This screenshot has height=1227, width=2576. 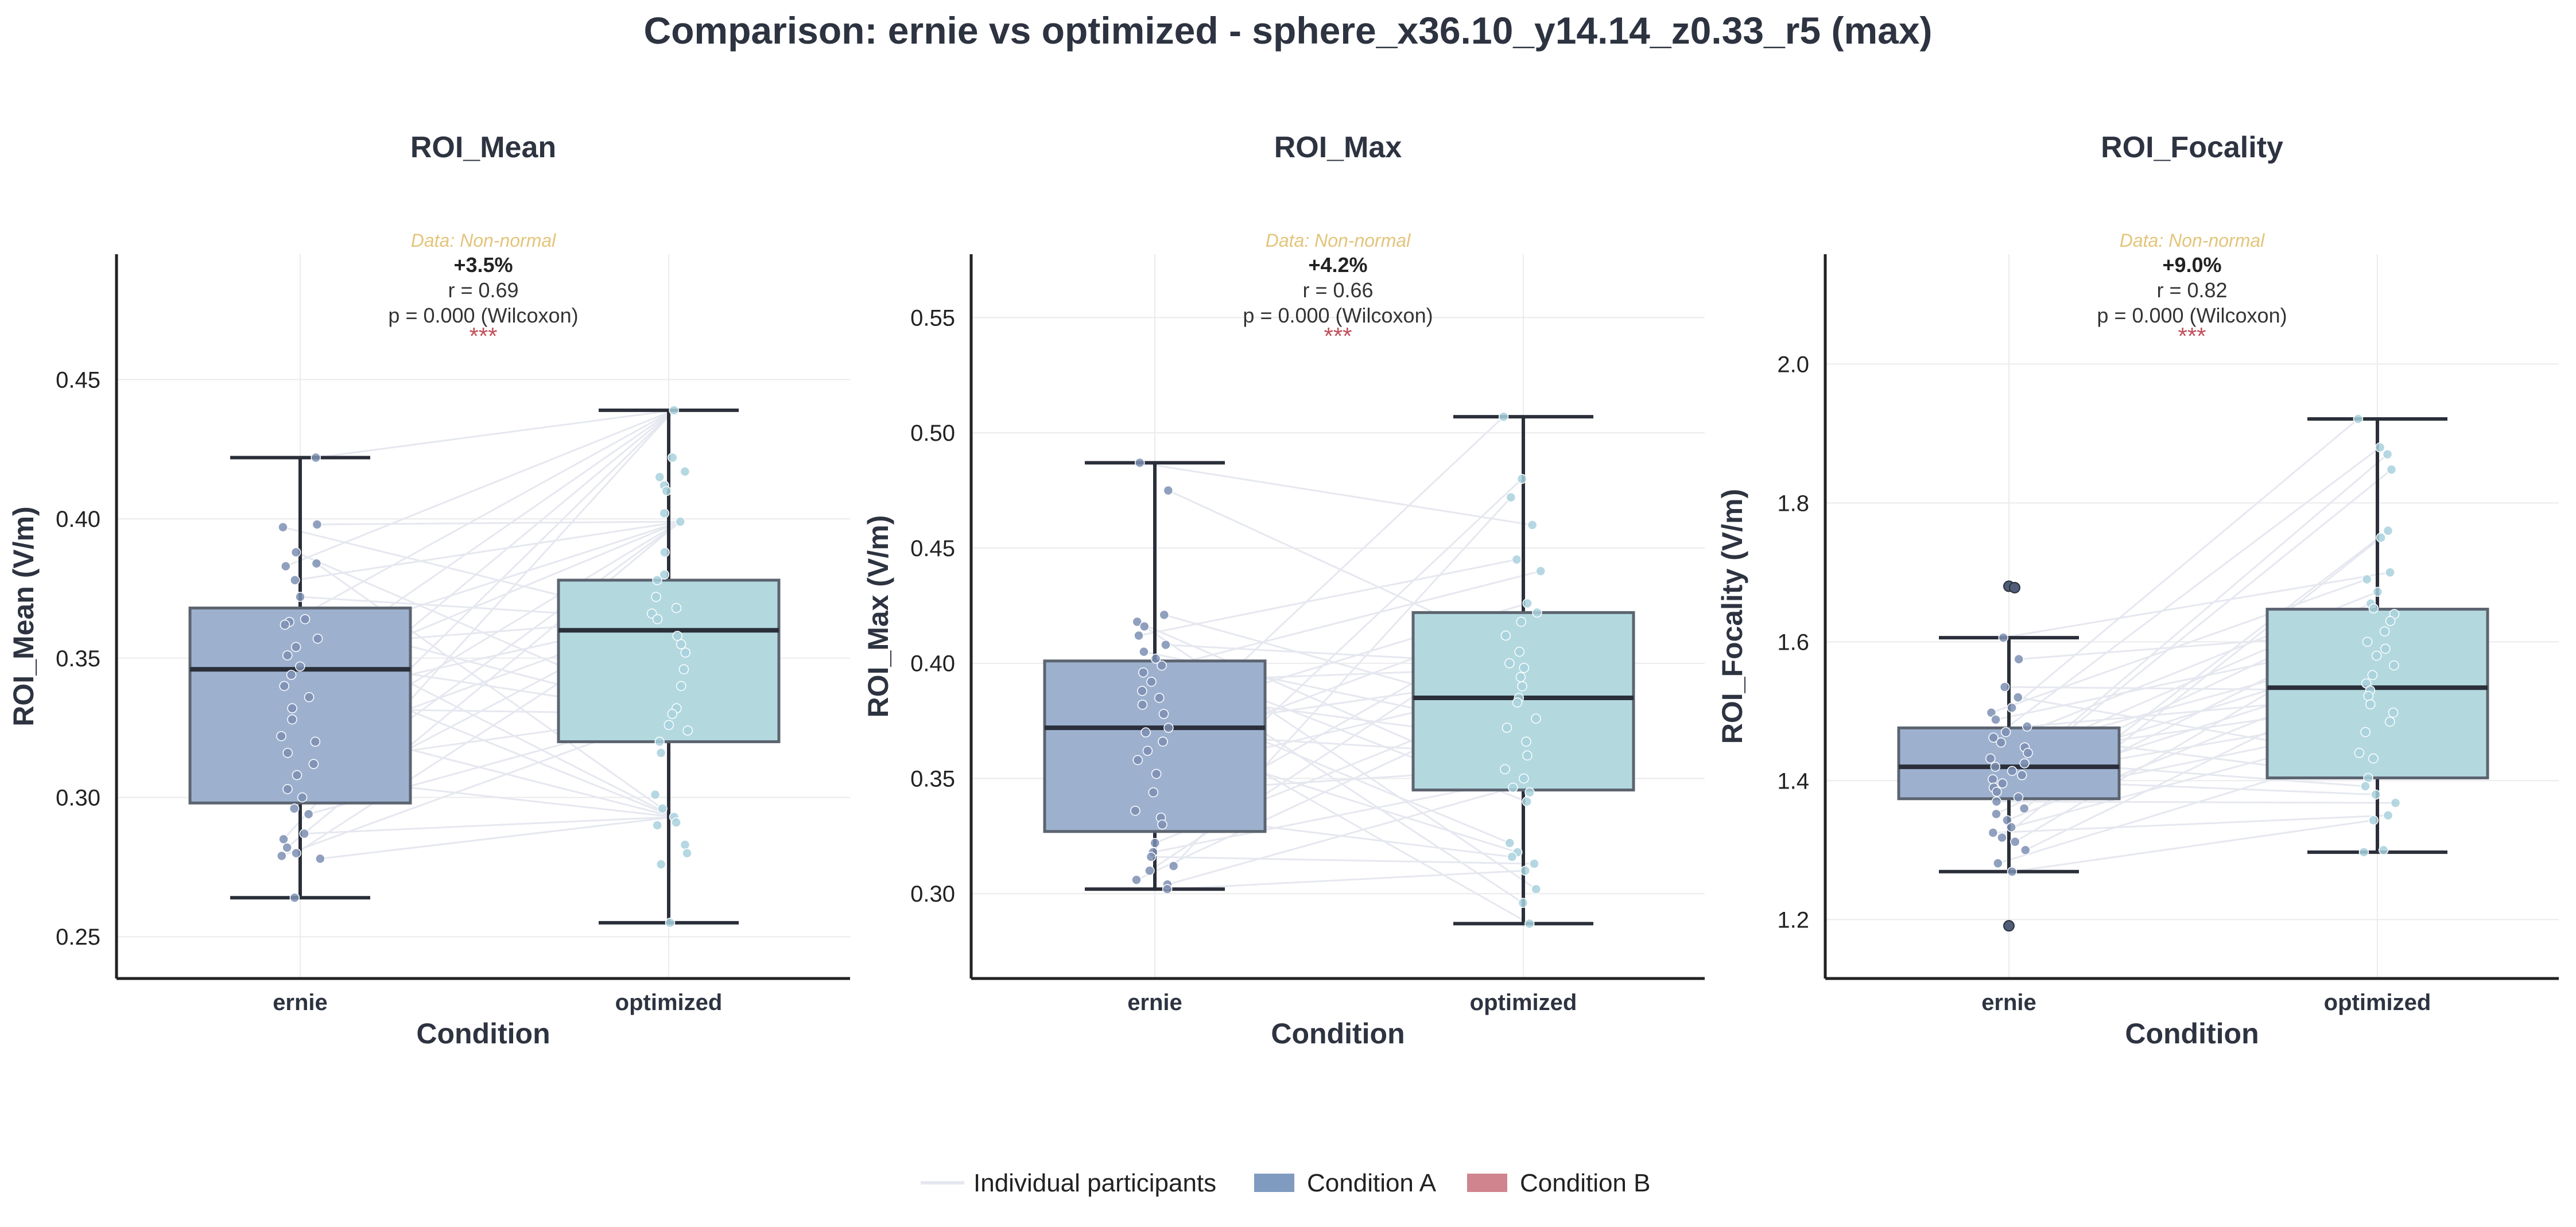 What do you see at coordinates (78, 798) in the screenshot?
I see `y-tick-label: 0.30` at bounding box center [78, 798].